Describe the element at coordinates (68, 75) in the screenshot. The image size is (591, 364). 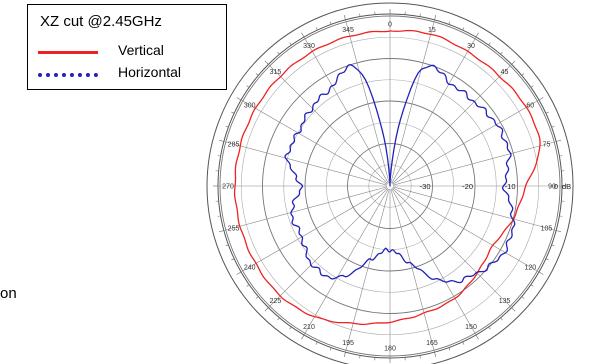
I see `legend-swatch-horizontal` at that location.